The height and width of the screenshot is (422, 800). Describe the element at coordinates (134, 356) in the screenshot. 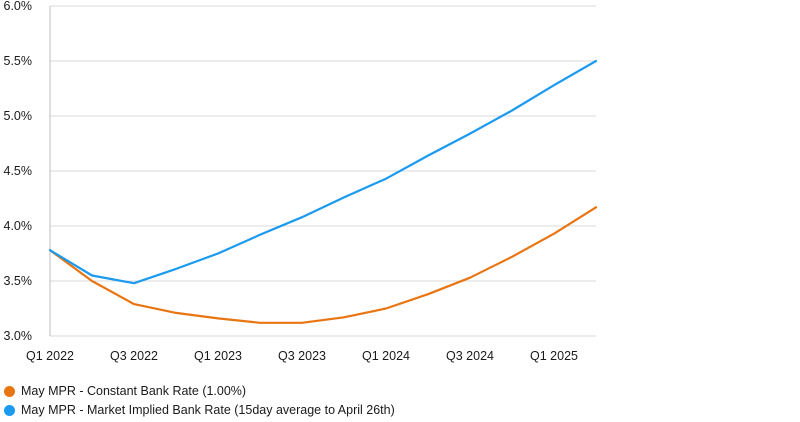

I see `x-tick-label: Q3 2022` at that location.